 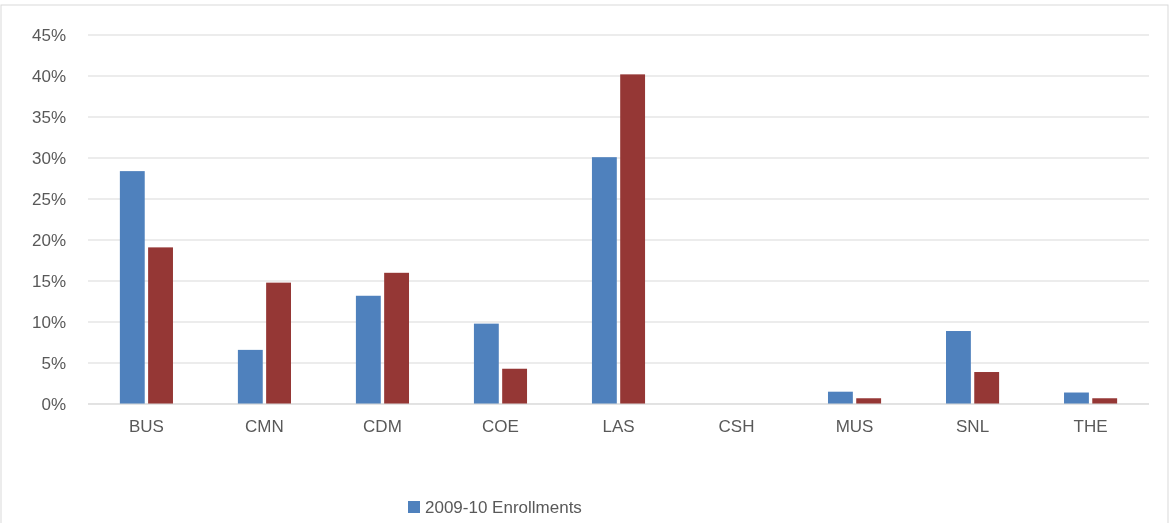 What do you see at coordinates (382, 426) in the screenshot?
I see `x-tick-label: CDM` at bounding box center [382, 426].